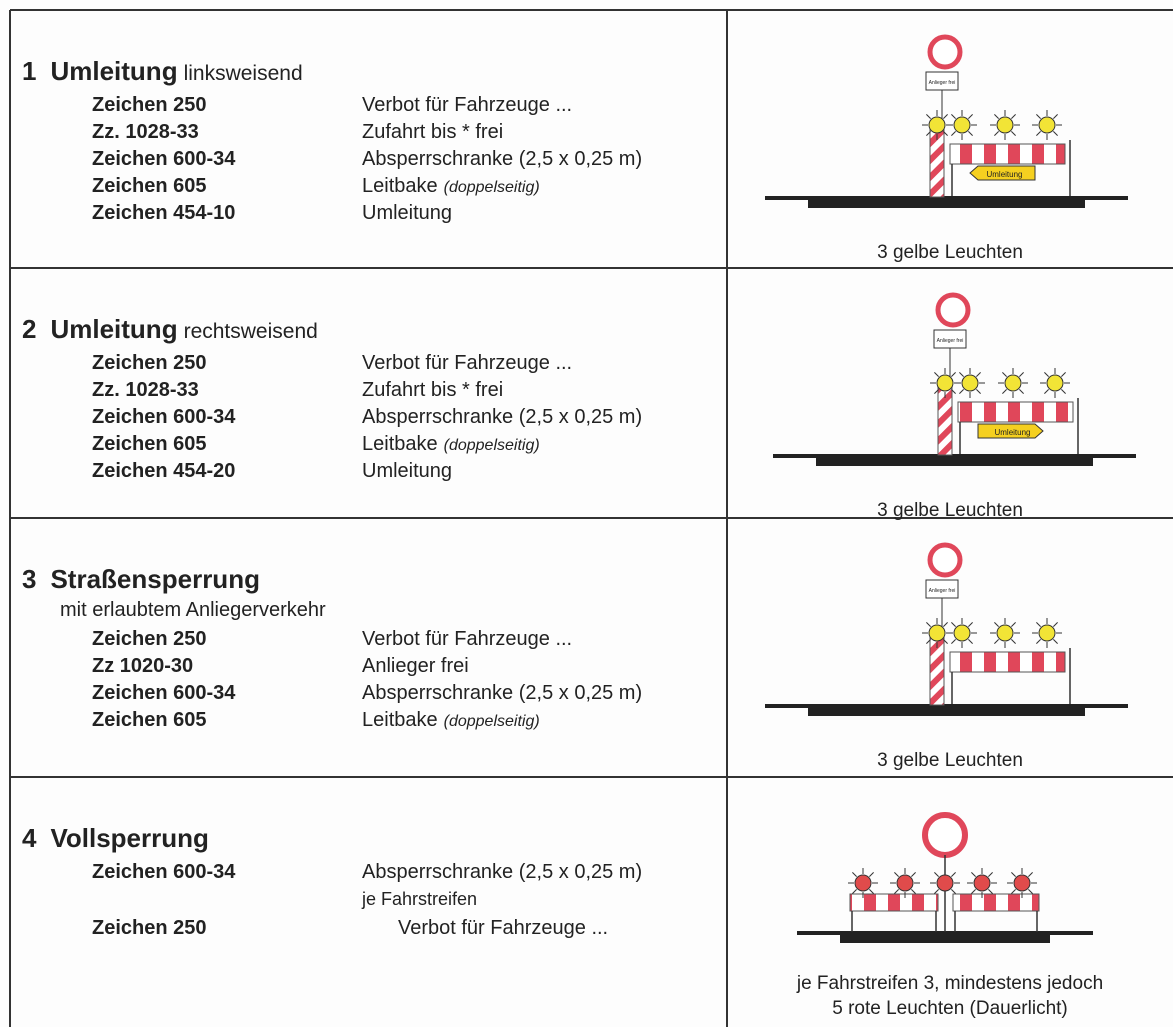  Describe the element at coordinates (29, 329) in the screenshot. I see `row-number: 2` at that location.